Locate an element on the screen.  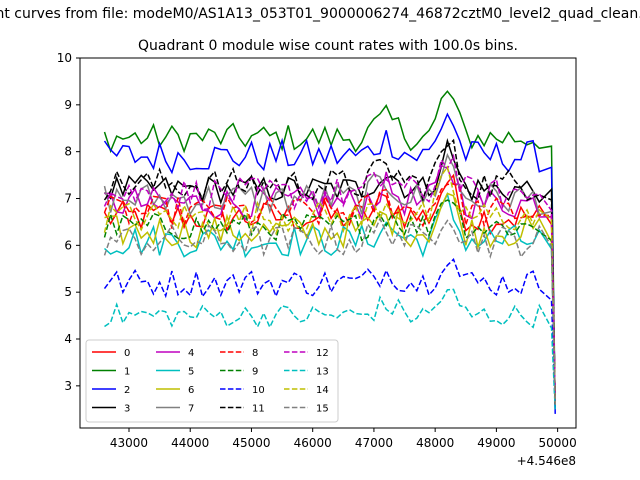
legend-label-3: 3 is located at coordinates (127, 409).